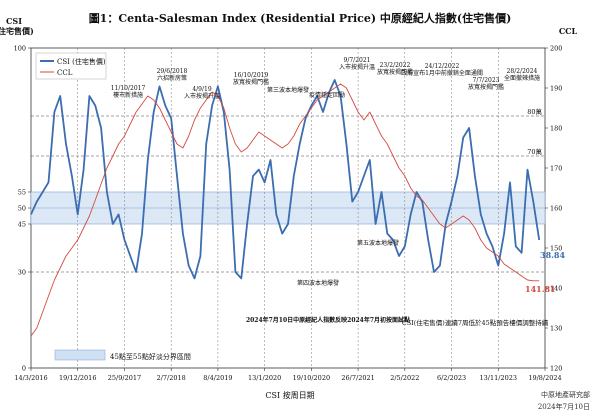 Image resolution: width=600 pixels, height=419 pixels. Describe the element at coordinates (172, 78) in the screenshot. I see `annotation-2-text: 六招新房策` at that location.